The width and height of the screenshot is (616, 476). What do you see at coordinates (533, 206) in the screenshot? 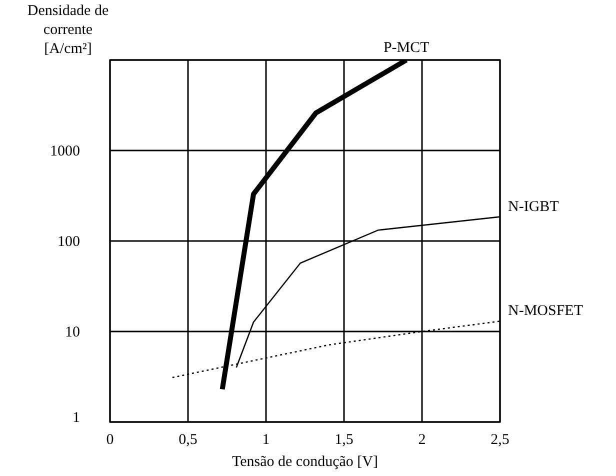
I see `series-label: N-IGBT` at bounding box center [533, 206].